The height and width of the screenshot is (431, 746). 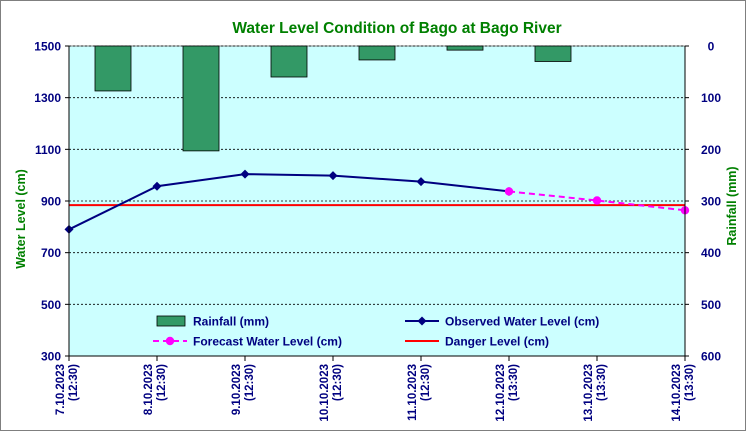 I want to click on x-tick-label: 10.10.2023(12:30), so click(x=331, y=393).